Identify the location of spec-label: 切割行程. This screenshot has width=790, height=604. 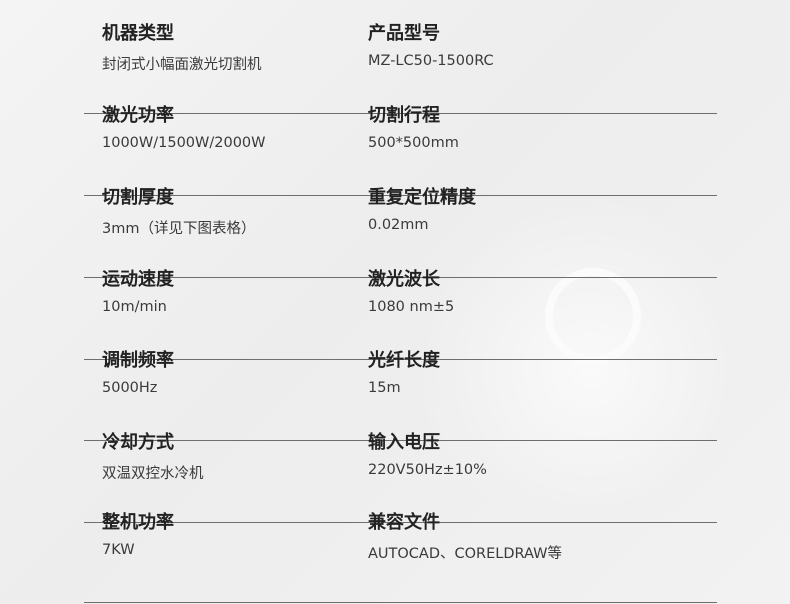
(404, 115).